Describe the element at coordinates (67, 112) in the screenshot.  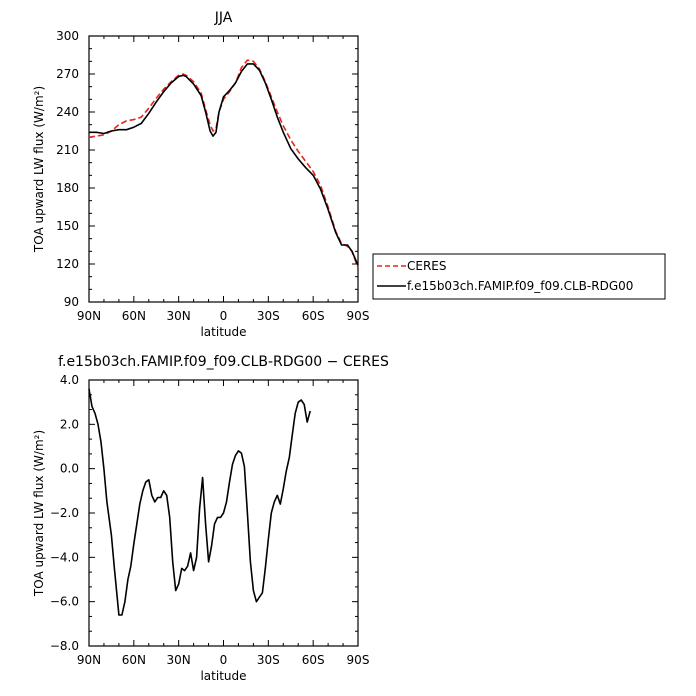
I see `y-tick-label: 240` at that location.